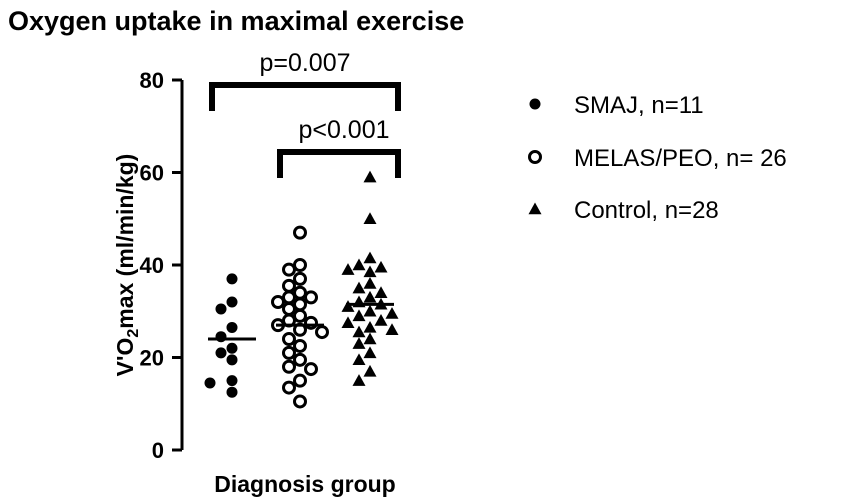  I want to click on significance-annotations: p=0.007 p<0.001, so click(305, 113).